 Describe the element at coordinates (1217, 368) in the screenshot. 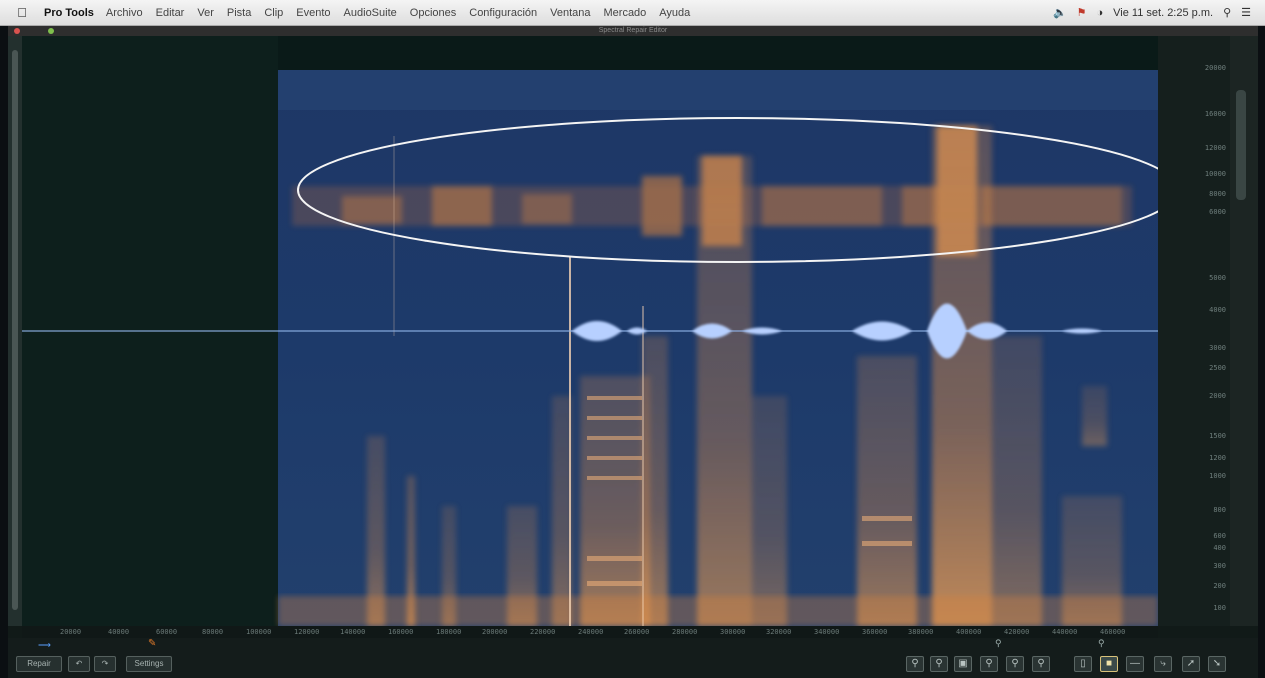

I see `freq-label: 2500` at that location.